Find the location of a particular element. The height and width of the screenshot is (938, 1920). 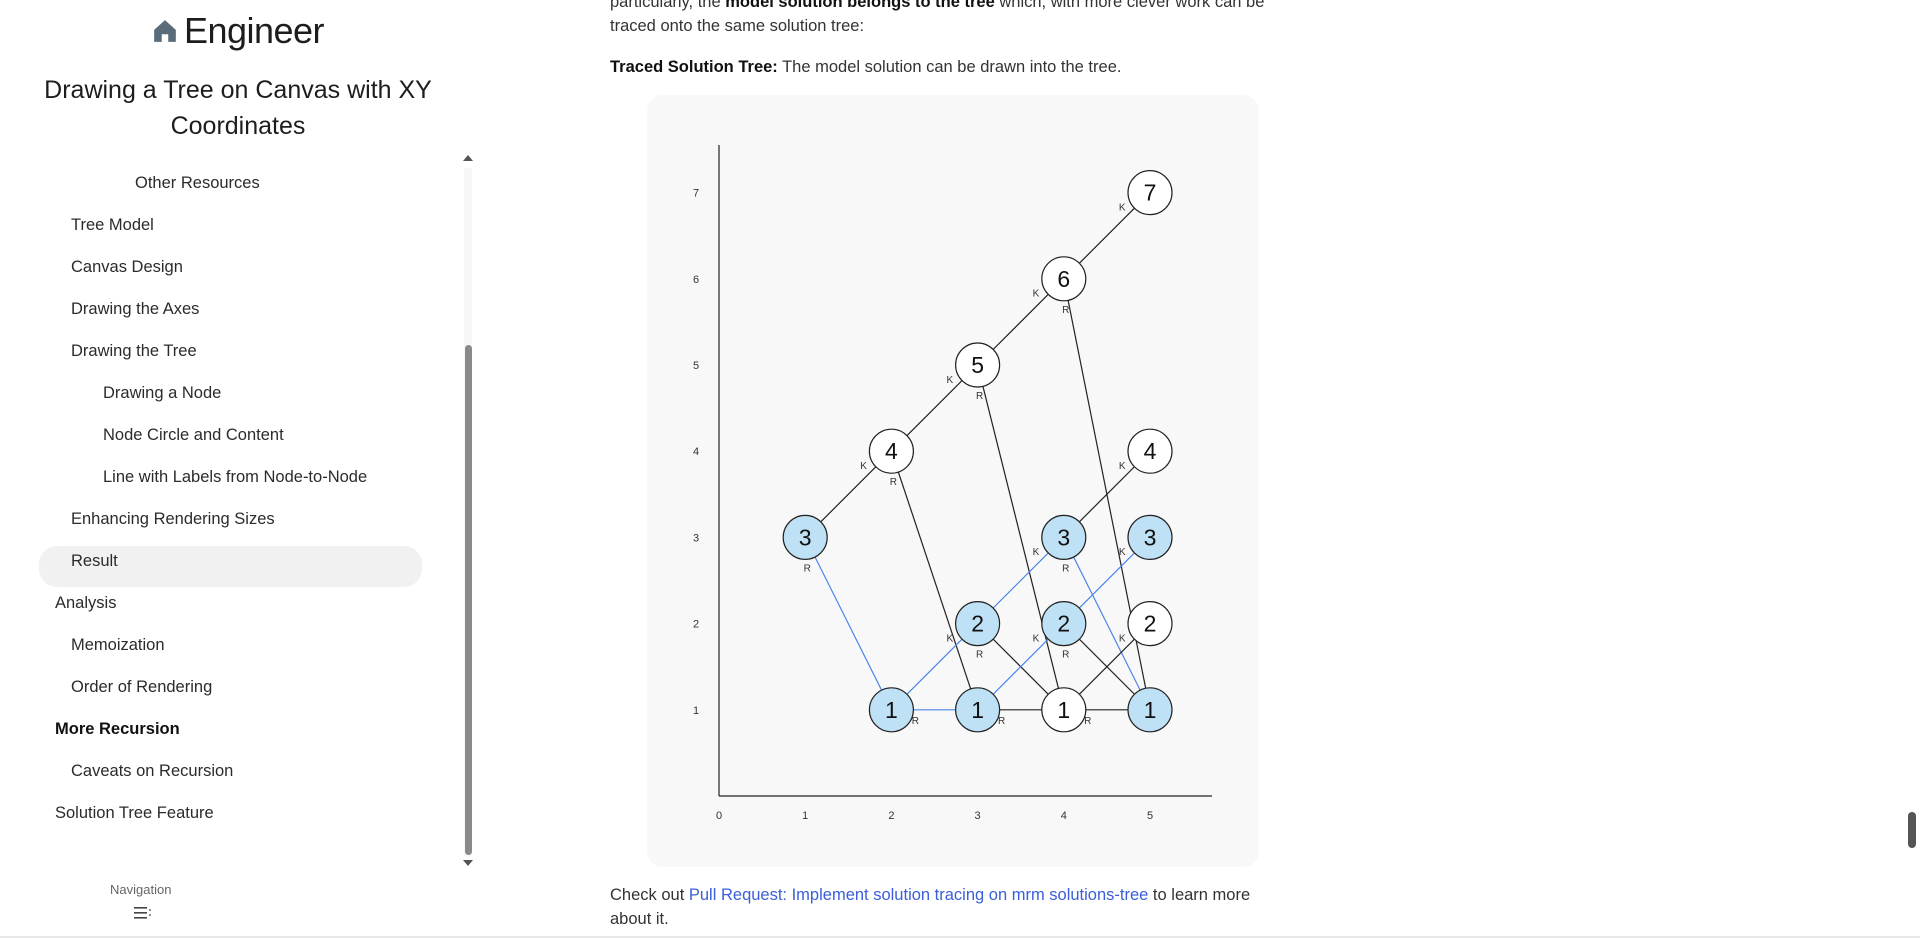

toc-item-drawing-the-tree: Drawing the Tree is located at coordinates (134, 351).